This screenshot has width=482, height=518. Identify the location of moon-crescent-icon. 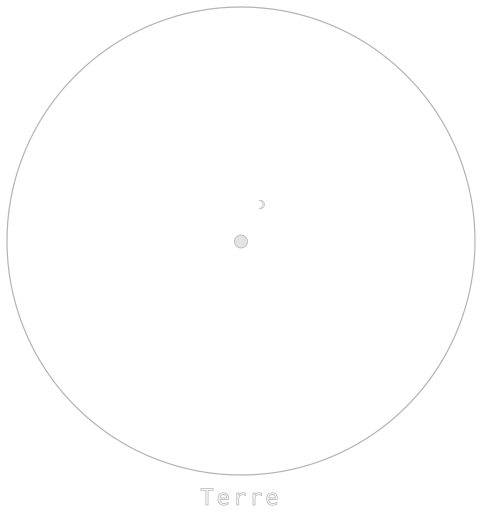
(261, 204).